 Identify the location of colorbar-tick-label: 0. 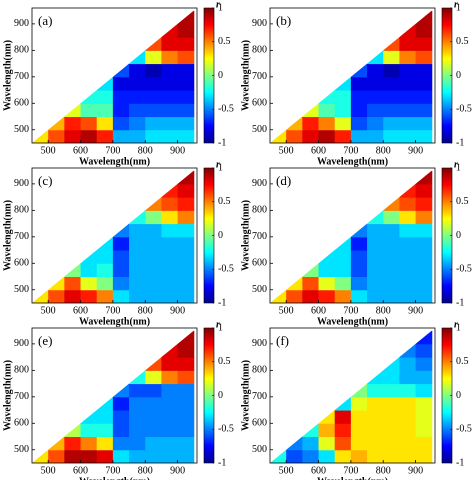
(220, 395).